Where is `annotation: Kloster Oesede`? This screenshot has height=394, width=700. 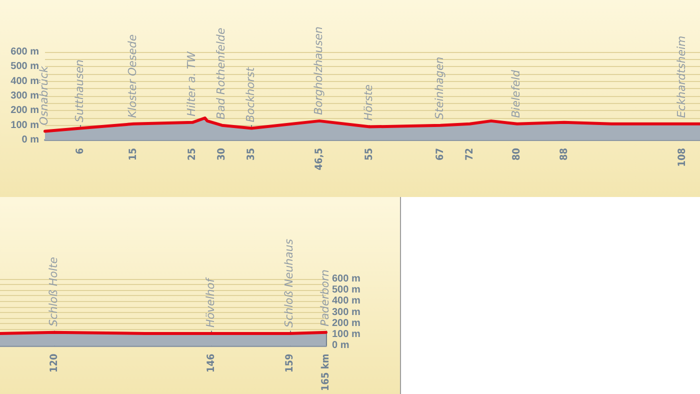
annotation: Kloster Oesede is located at coordinates (133, 76).